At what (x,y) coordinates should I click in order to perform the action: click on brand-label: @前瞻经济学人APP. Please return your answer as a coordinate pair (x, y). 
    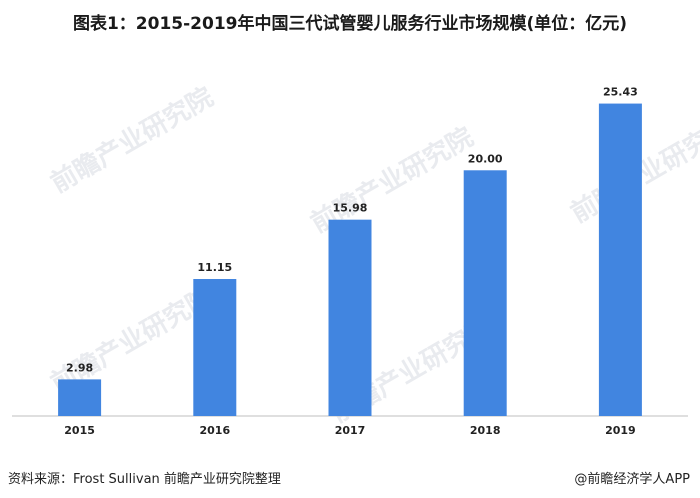
    Looking at the image, I should click on (632, 479).